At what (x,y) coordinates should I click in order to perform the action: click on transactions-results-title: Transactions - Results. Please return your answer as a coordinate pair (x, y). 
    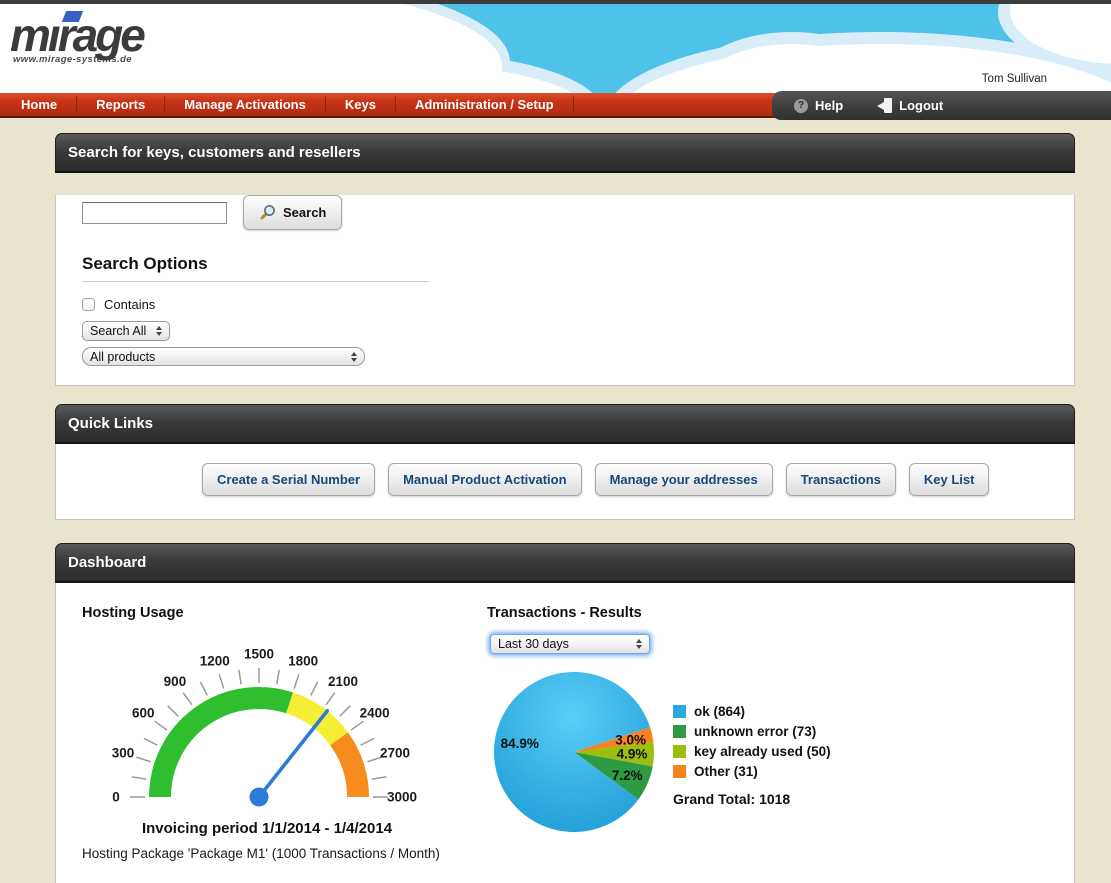
    Looking at the image, I should click on (564, 613).